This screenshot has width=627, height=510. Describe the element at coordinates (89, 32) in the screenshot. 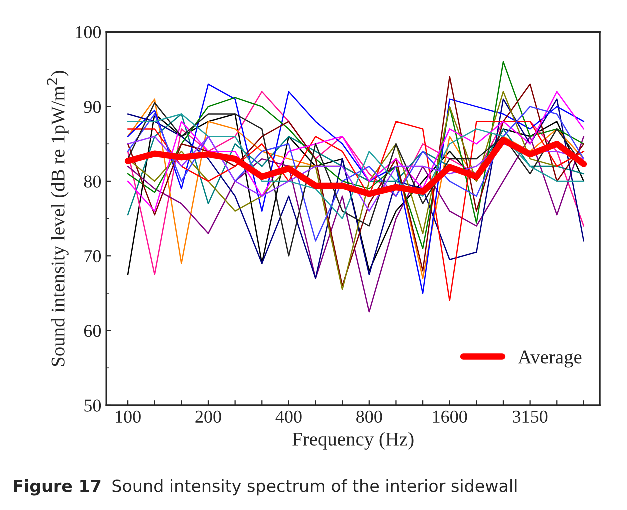

I see `y-tick-label: 100` at that location.